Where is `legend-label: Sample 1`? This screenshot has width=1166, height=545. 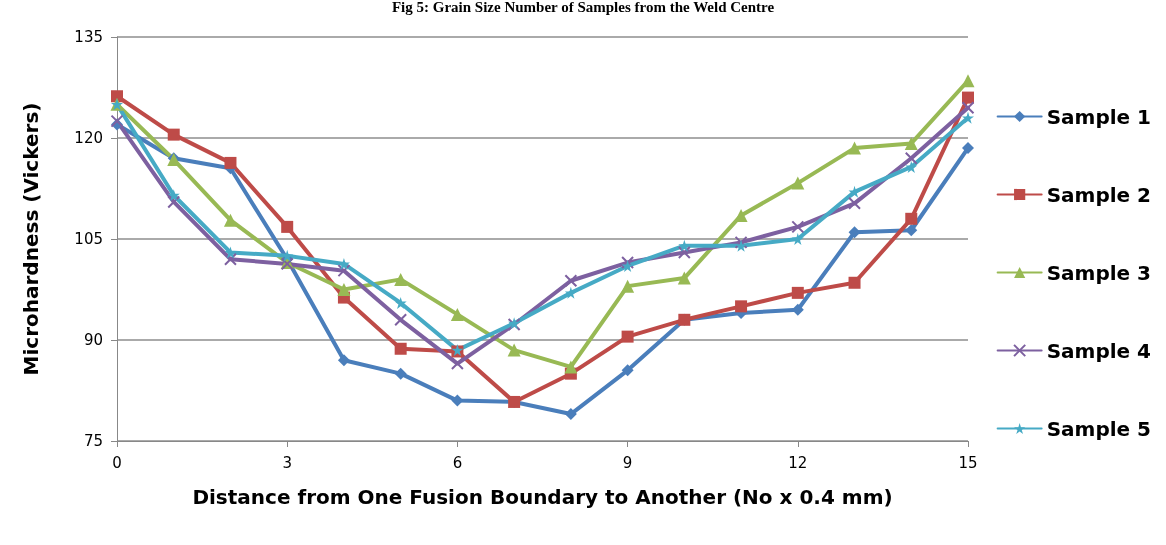 legend-label: Sample 1 is located at coordinates (1098, 116).